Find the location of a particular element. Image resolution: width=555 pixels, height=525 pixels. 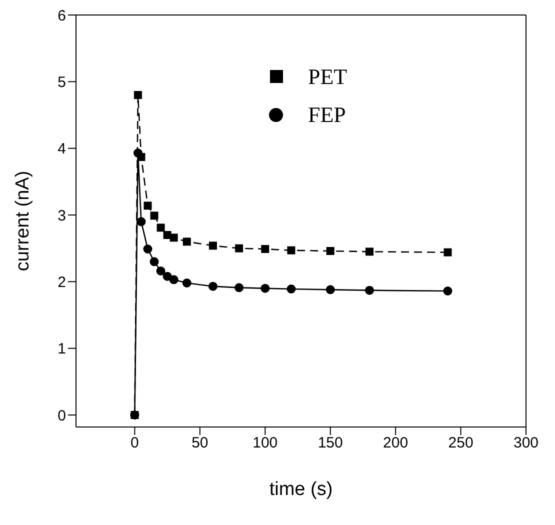

x-axis-title: time (s) is located at coordinates (301, 489).